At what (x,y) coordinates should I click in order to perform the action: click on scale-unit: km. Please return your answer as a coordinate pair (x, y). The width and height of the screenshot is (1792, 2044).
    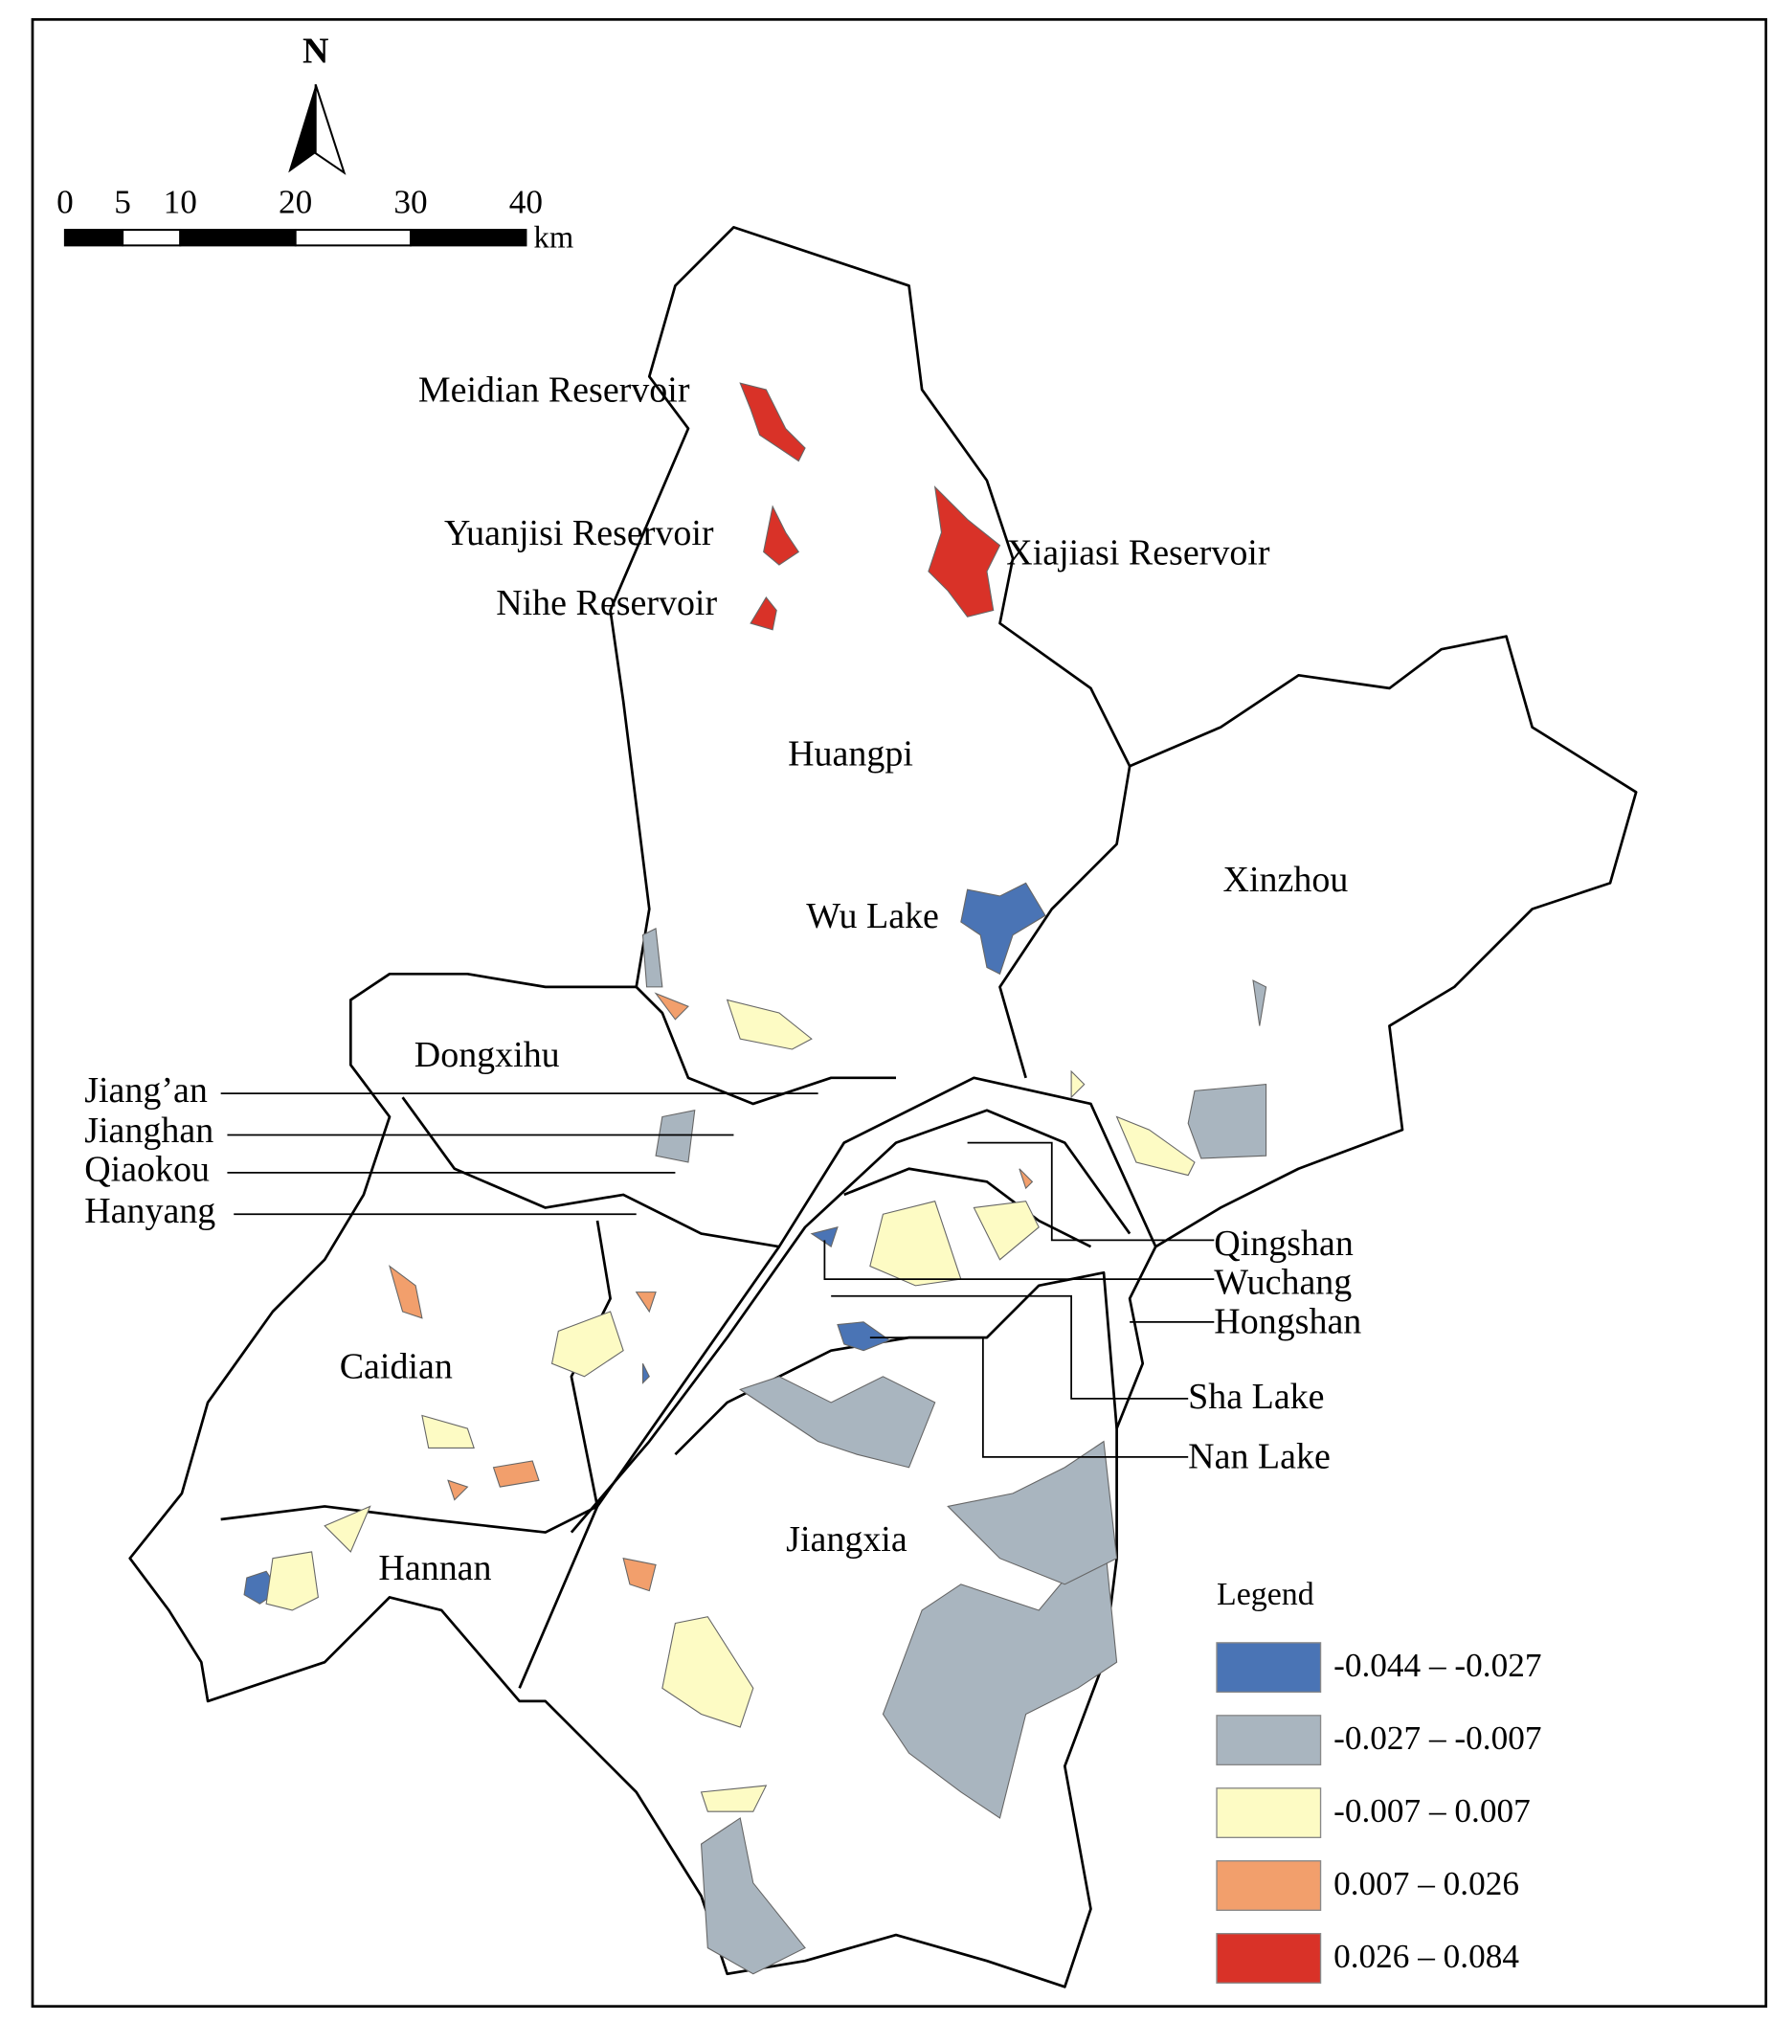
    Looking at the image, I should click on (554, 237).